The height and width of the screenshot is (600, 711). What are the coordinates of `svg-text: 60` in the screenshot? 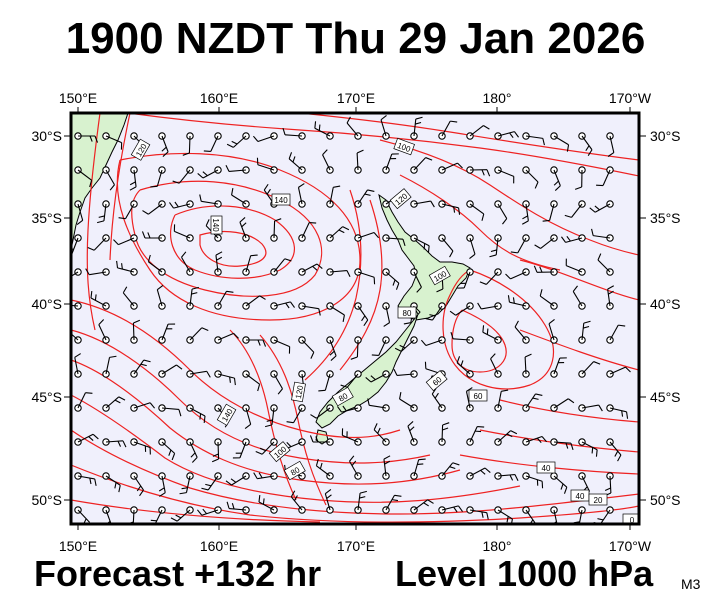 It's located at (478, 396).